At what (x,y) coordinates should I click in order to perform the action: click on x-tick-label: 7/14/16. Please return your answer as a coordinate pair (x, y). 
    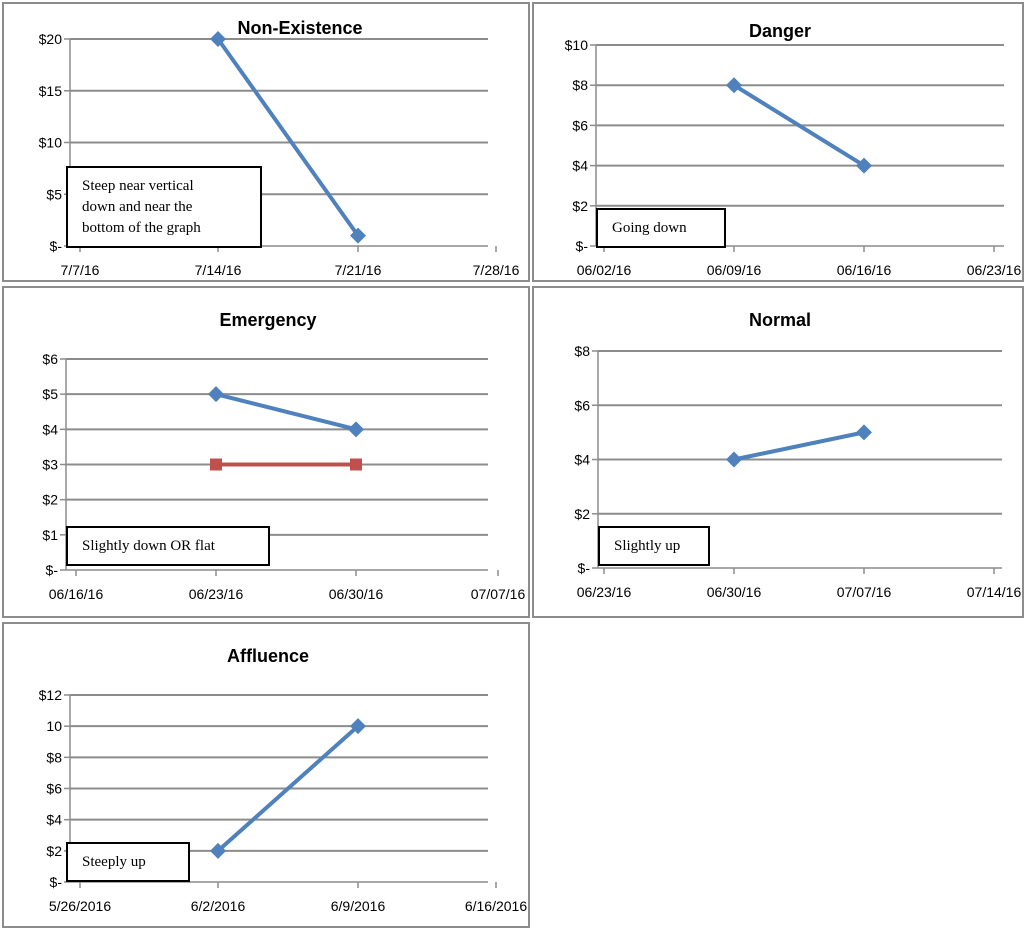
    Looking at the image, I should click on (218, 270).